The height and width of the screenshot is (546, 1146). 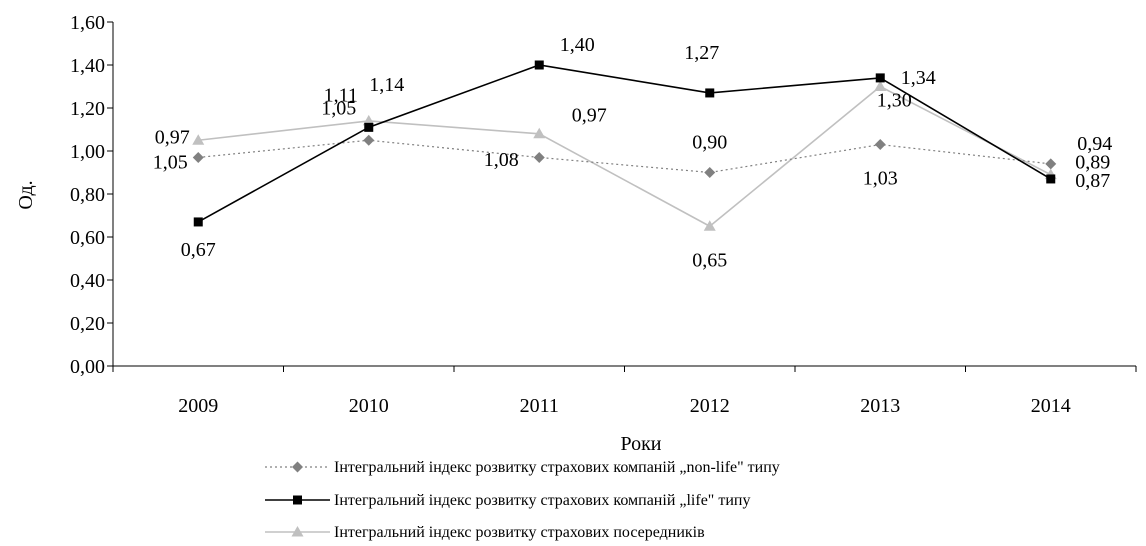 What do you see at coordinates (87, 195) in the screenshot?
I see `y-tick-label: 0,80` at bounding box center [87, 195].